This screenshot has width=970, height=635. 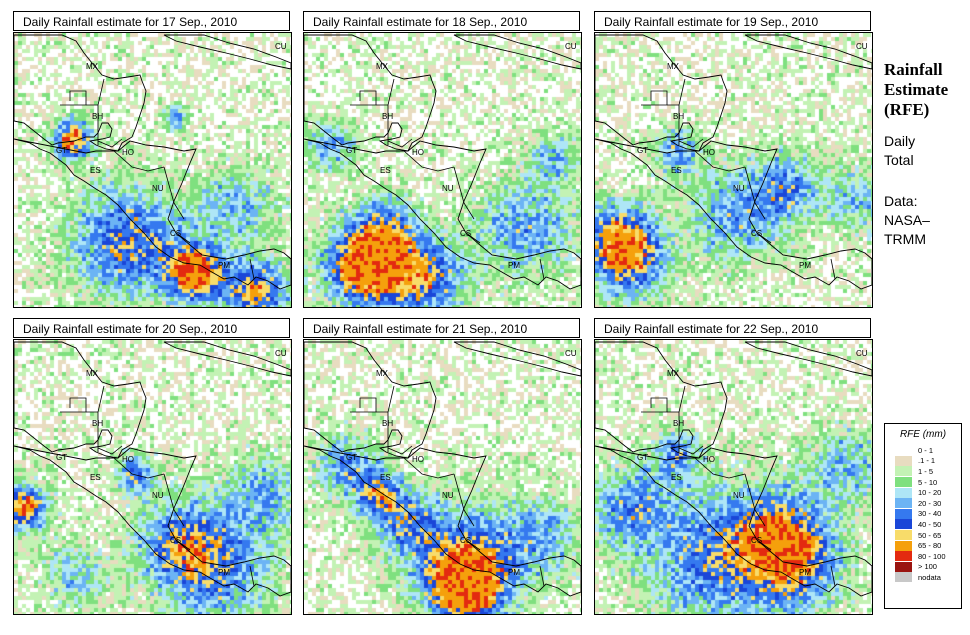 I want to click on legend-entry: 20 - 30, so click(x=923, y=503).